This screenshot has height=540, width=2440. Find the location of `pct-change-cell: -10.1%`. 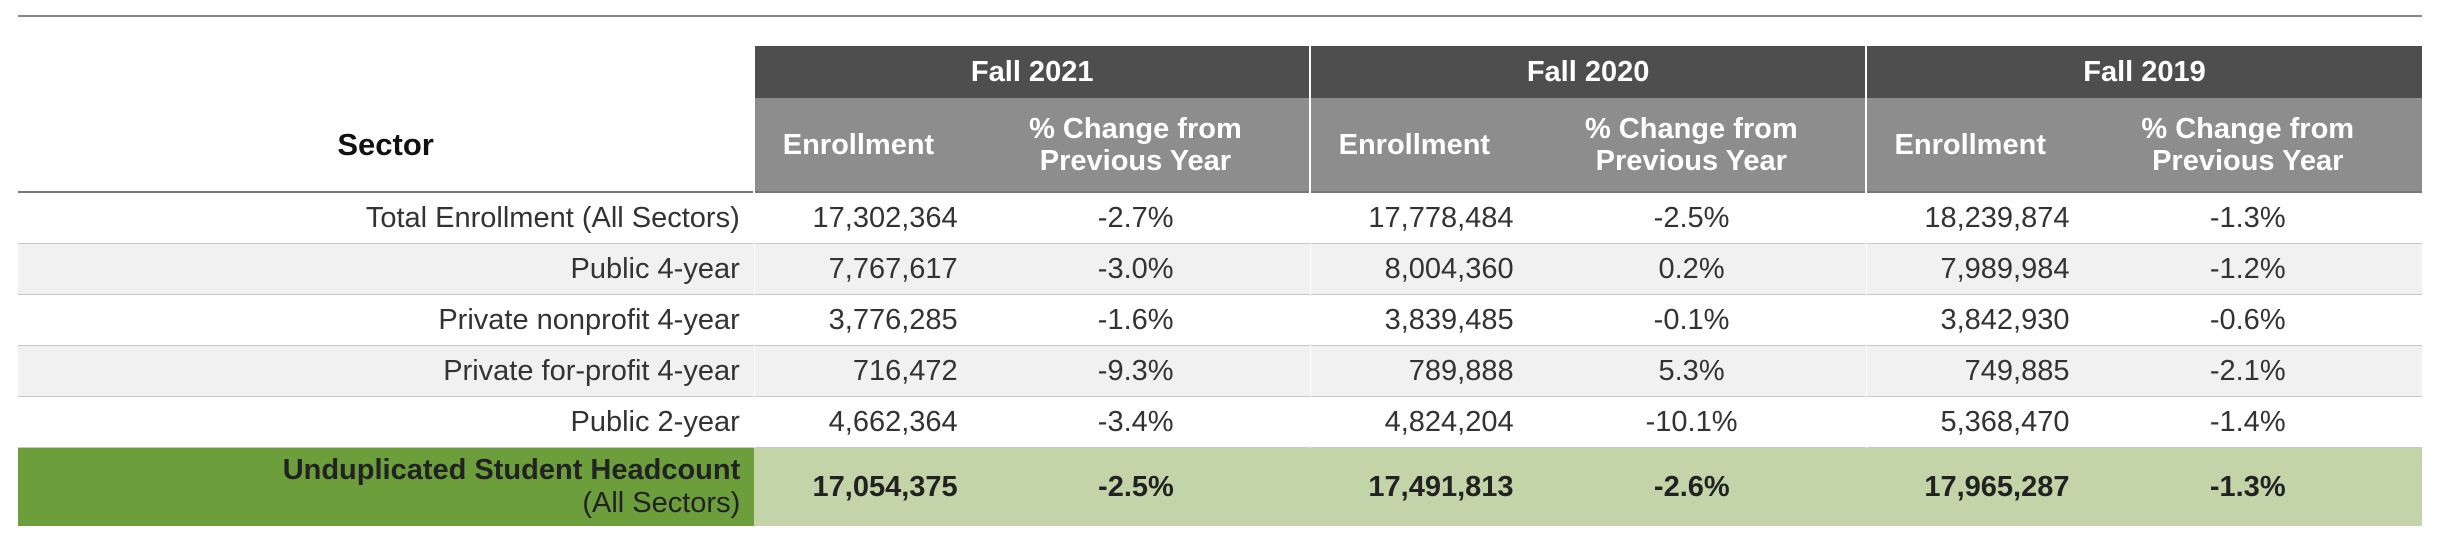

pct-change-cell: -10.1% is located at coordinates (1691, 421).